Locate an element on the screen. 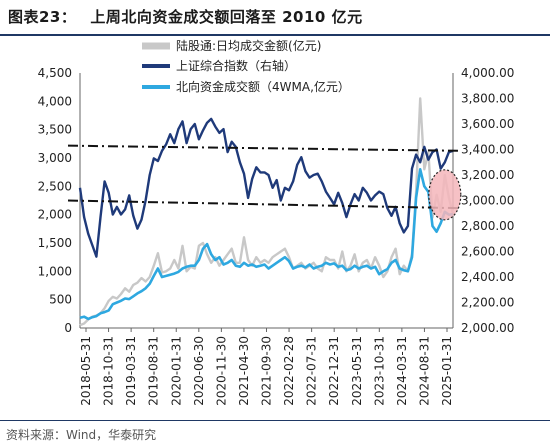  y-left-tick-label: 3,000 is located at coordinates (55, 158).